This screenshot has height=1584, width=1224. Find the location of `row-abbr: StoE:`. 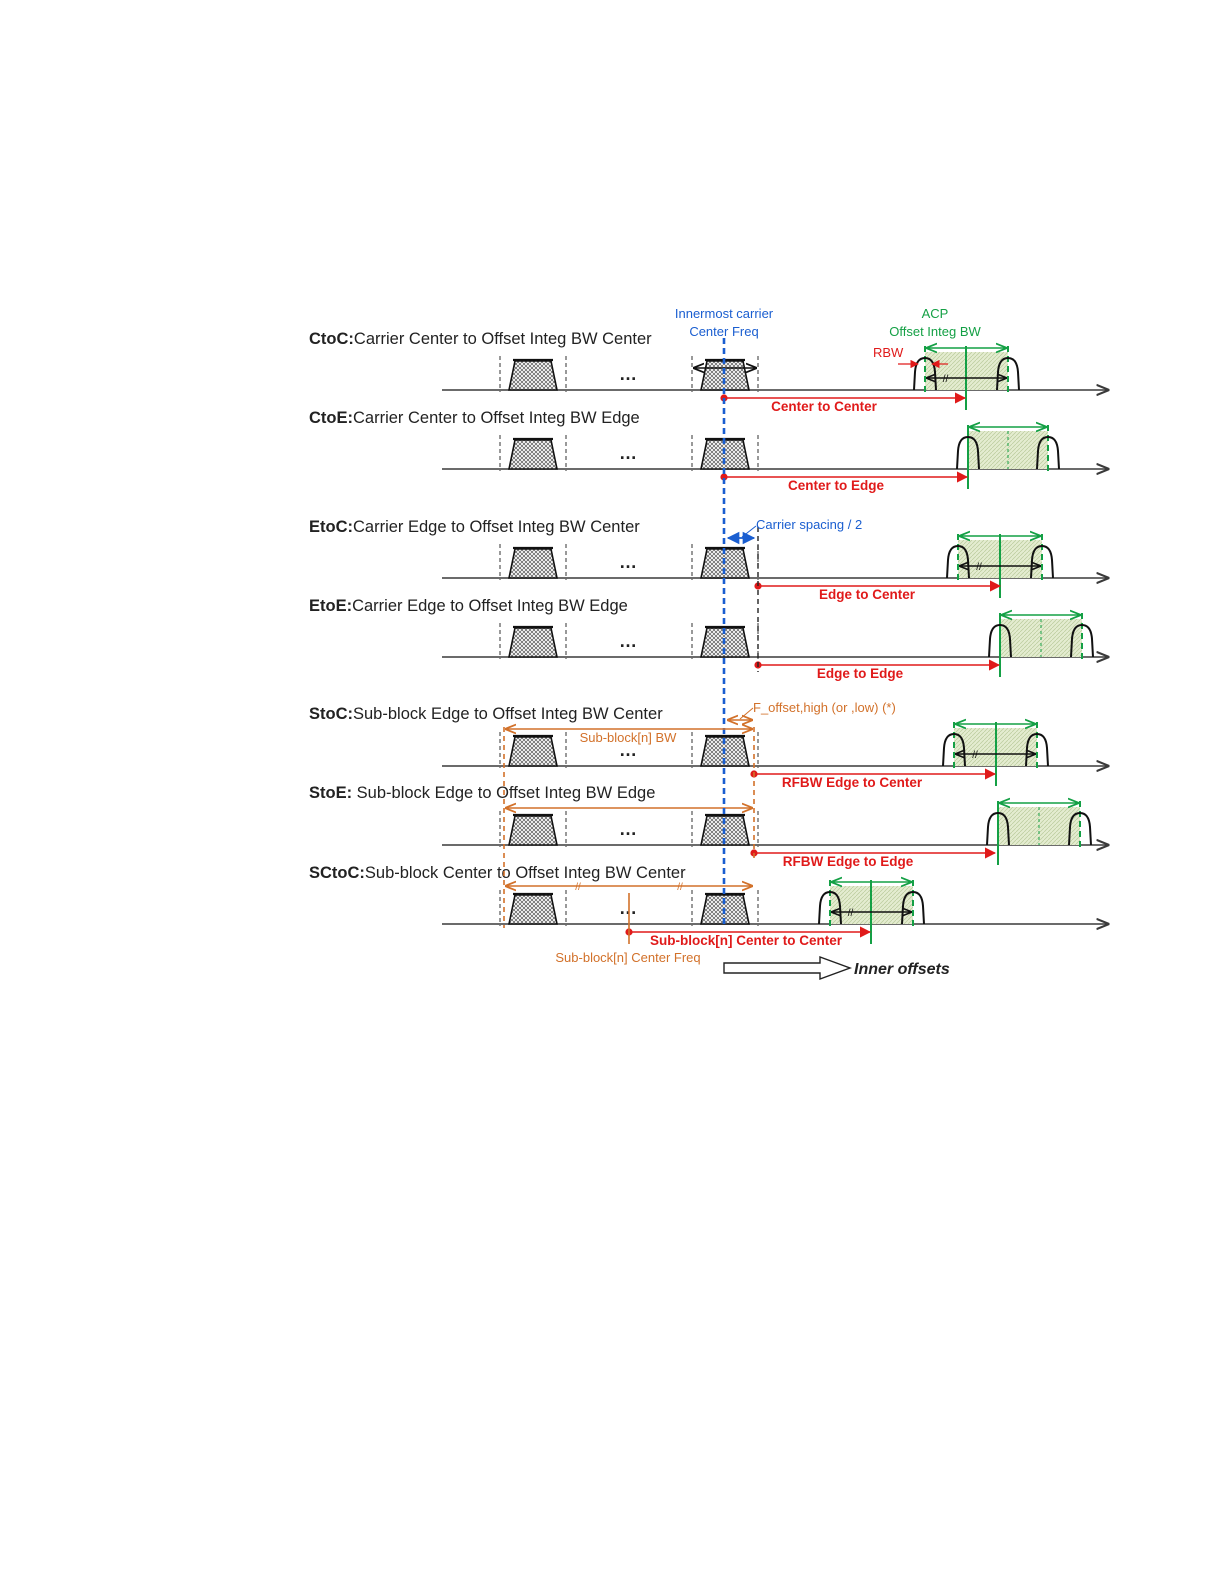

row-abbr: StoE: is located at coordinates (330, 793).